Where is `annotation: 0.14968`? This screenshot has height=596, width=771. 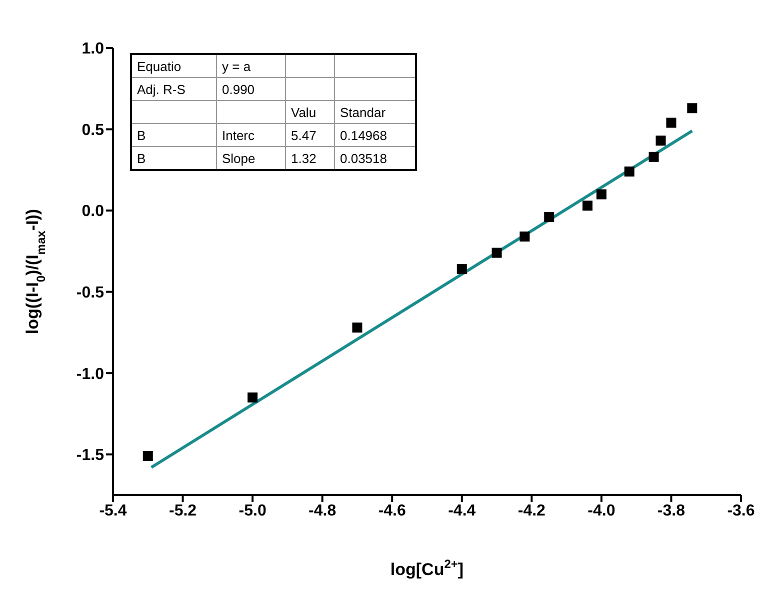
annotation: 0.14968 is located at coordinates (375, 135).